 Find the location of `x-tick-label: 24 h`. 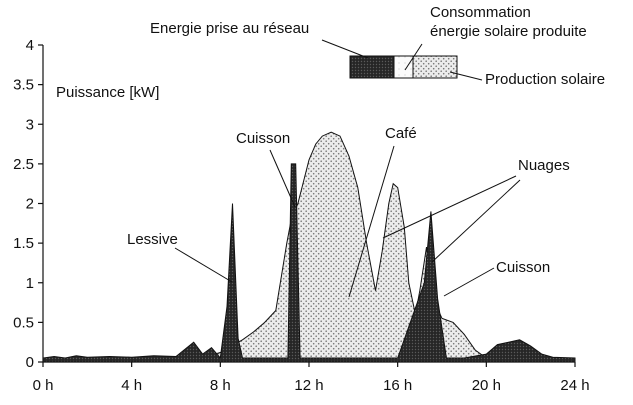

x-tick-label: 24 h is located at coordinates (574, 385).